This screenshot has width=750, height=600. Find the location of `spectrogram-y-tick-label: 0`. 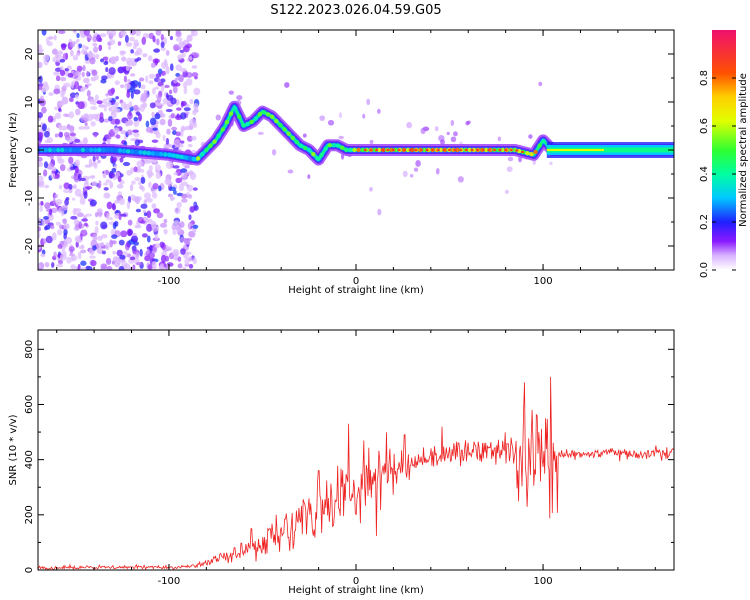

spectrogram-y-tick-label: 0 is located at coordinates (29, 150).